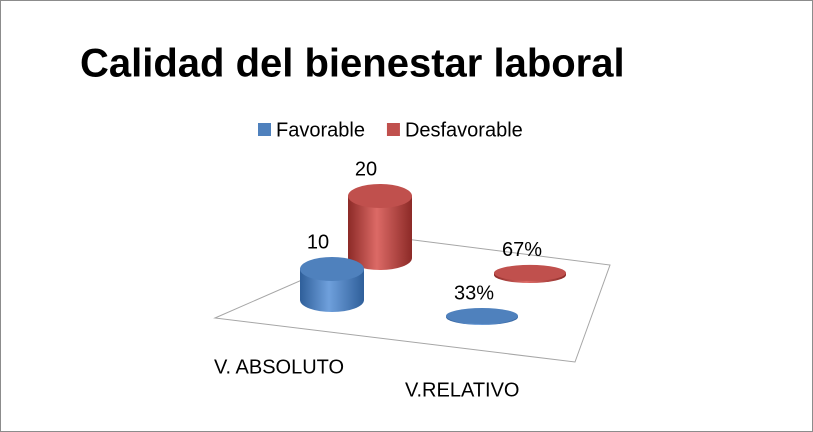 The width and height of the screenshot is (813, 432). What do you see at coordinates (352, 64) in the screenshot?
I see `chart-title: Calidad del bienestar laboral` at bounding box center [352, 64].